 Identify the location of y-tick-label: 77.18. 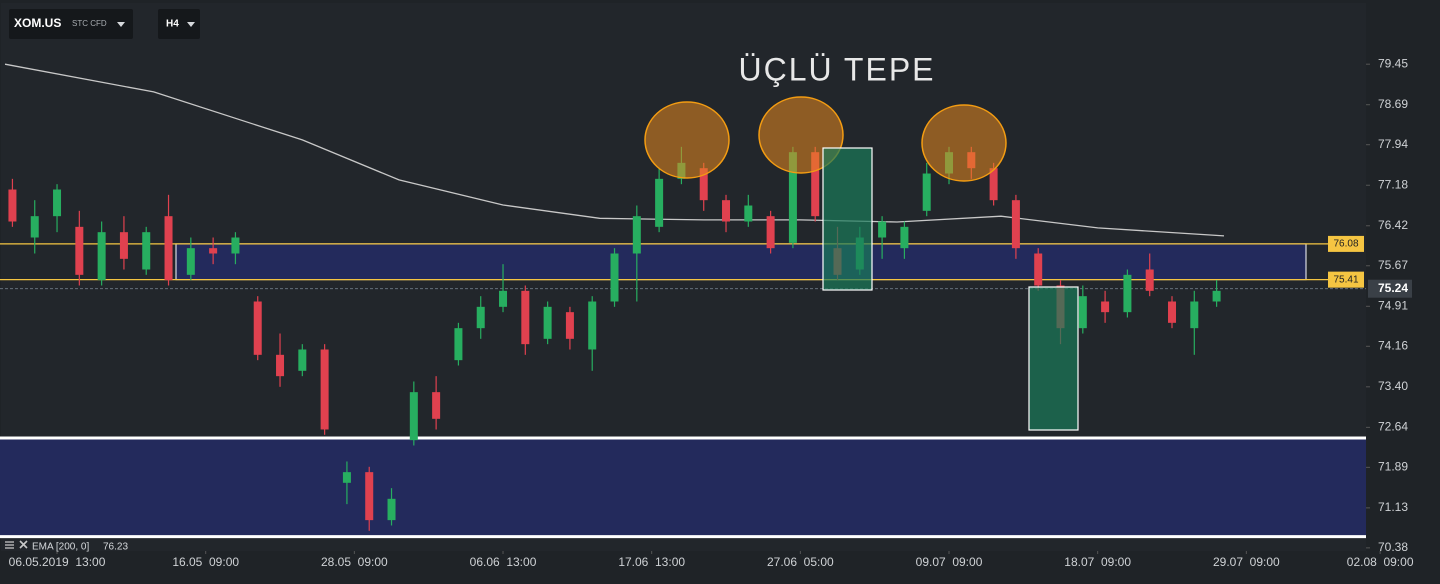
(1393, 184).